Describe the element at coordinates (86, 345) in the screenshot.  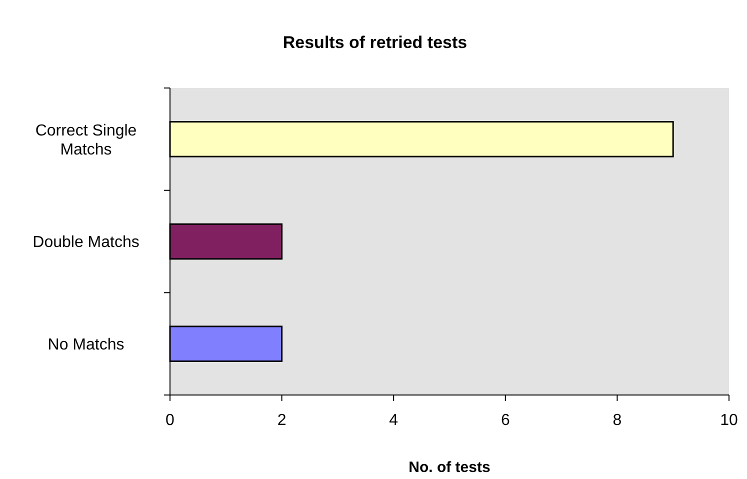
I see `y-tick-label: No Matchs` at that location.